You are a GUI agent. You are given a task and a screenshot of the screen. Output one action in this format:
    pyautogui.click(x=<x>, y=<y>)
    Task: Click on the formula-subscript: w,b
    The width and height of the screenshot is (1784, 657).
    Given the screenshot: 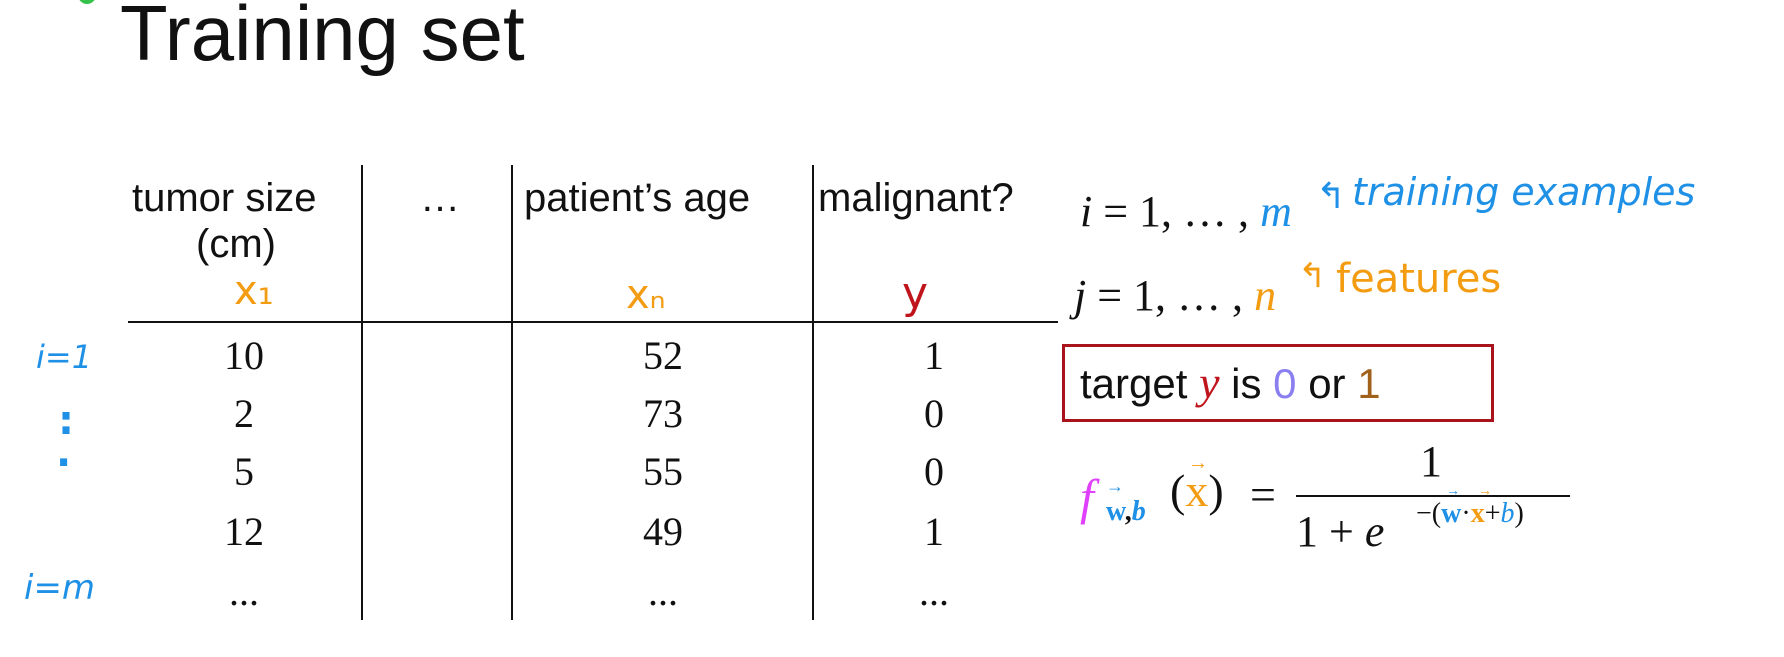 What is the action you would take?
    pyautogui.click(x=1126, y=512)
    